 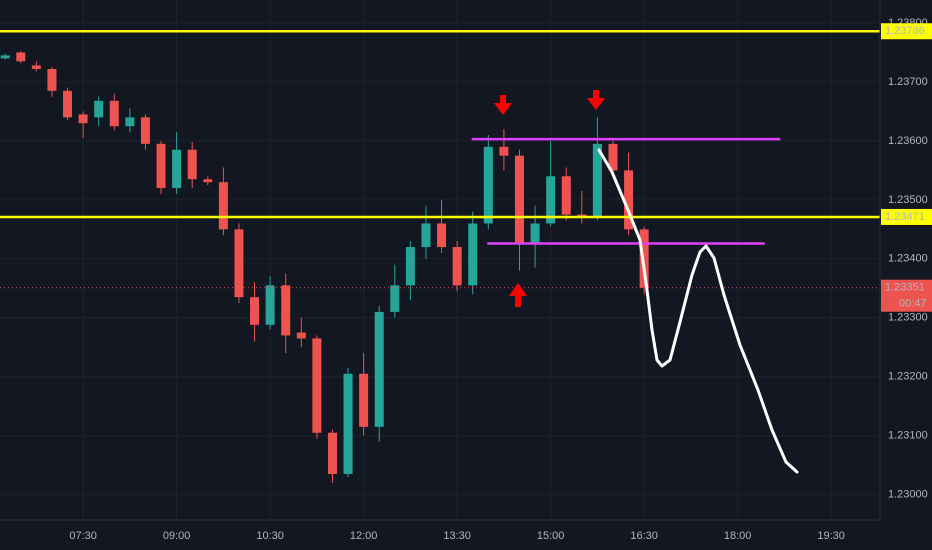 I want to click on y-tick-label: 1.23000, so click(x=908, y=495).